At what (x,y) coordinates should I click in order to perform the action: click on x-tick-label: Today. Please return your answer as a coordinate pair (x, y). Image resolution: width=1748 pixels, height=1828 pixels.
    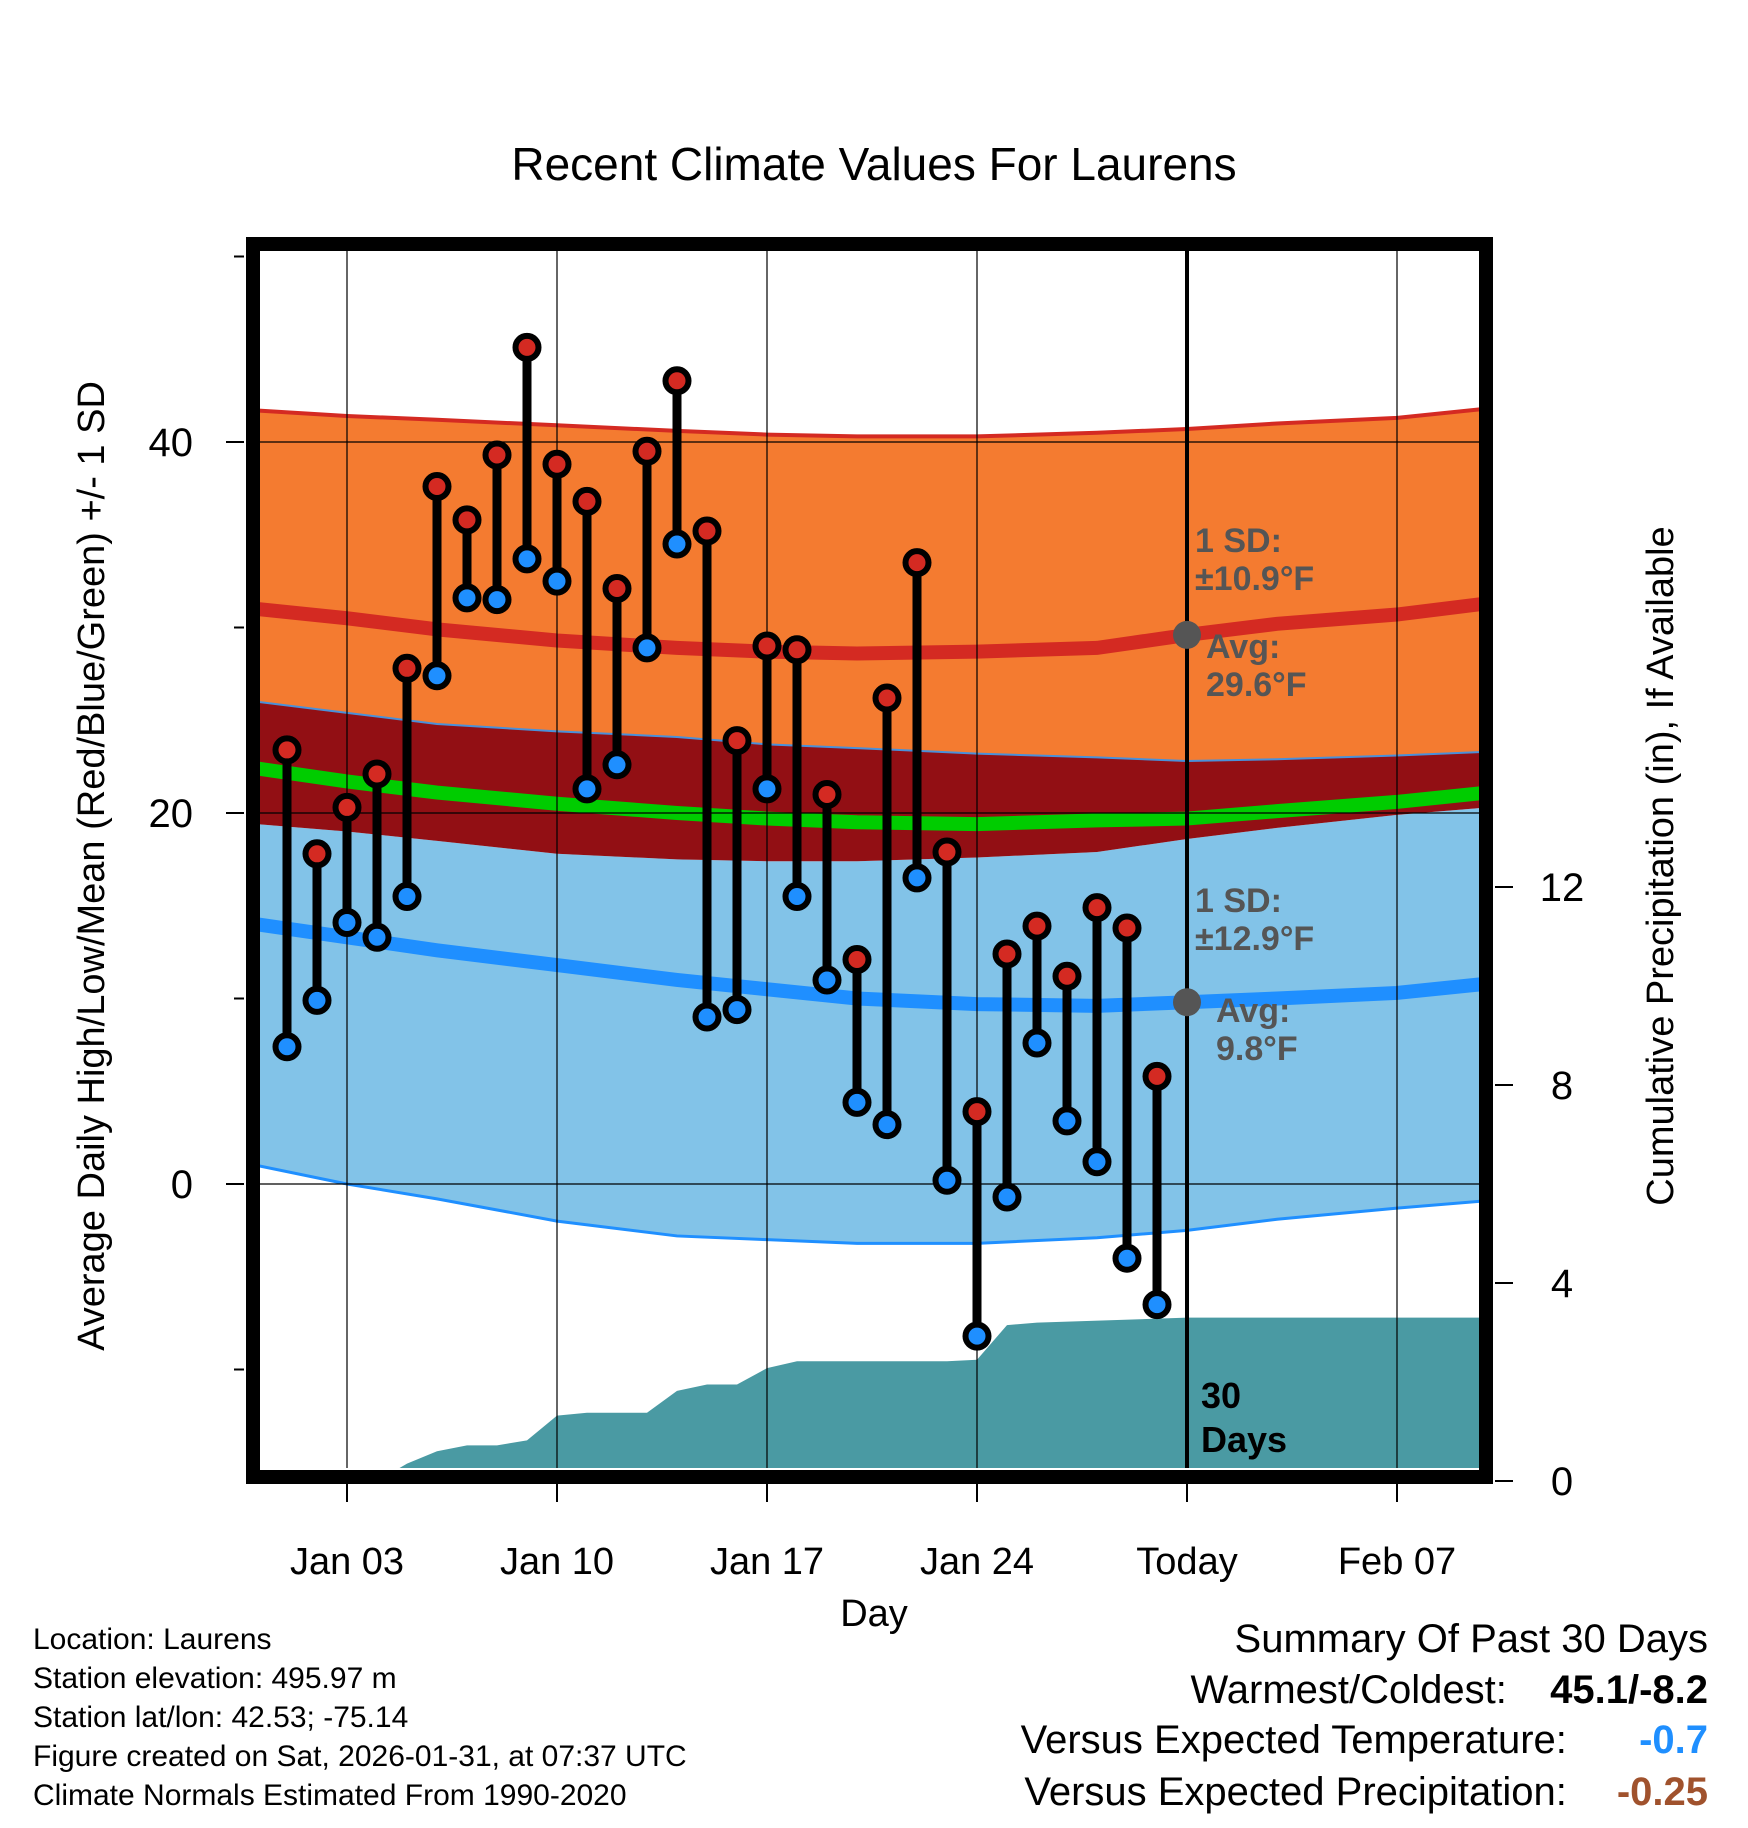
    Looking at the image, I should click on (1186, 1562).